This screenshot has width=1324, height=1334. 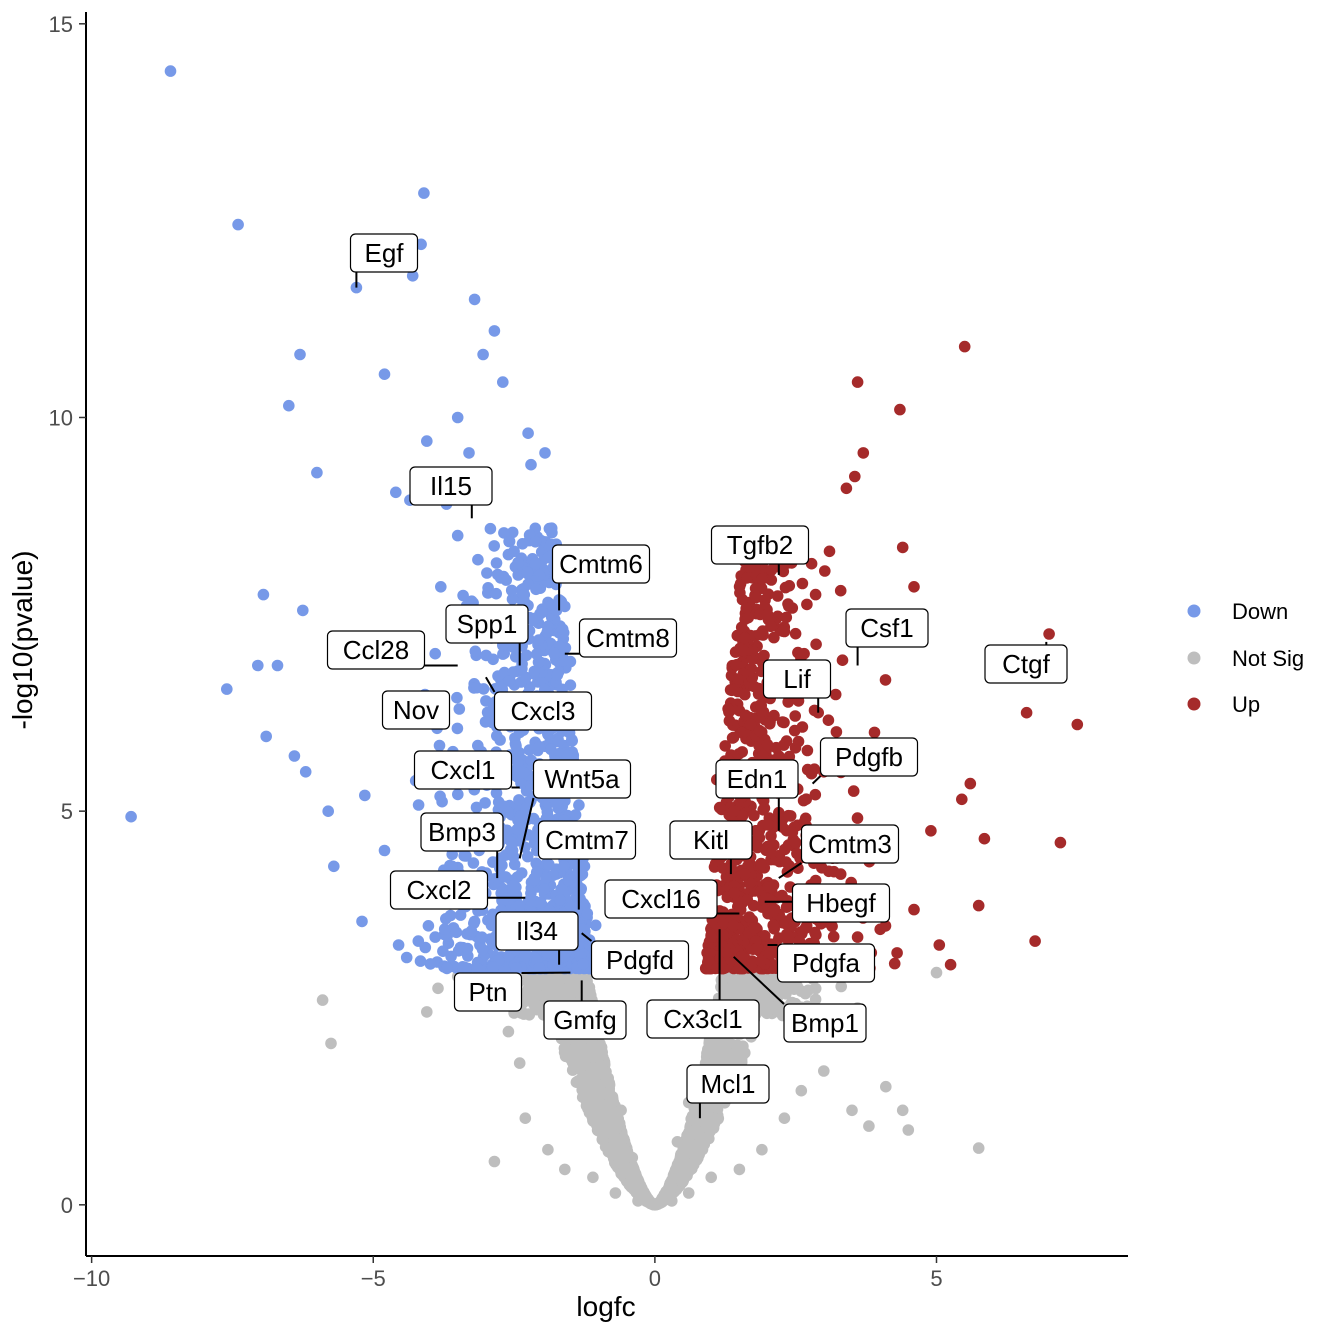 What do you see at coordinates (585, 1010) in the screenshot?
I see `gene-label: Gmfg` at bounding box center [585, 1010].